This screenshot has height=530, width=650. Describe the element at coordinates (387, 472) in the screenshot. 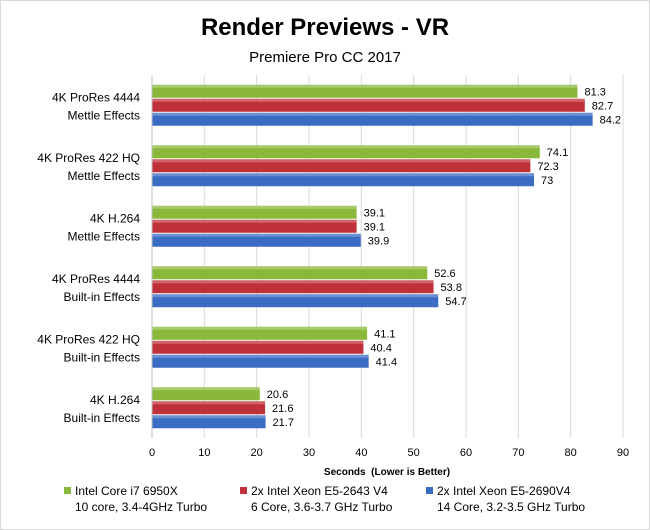

I see `x-axis-label: Seconds (Lower is Better)` at that location.